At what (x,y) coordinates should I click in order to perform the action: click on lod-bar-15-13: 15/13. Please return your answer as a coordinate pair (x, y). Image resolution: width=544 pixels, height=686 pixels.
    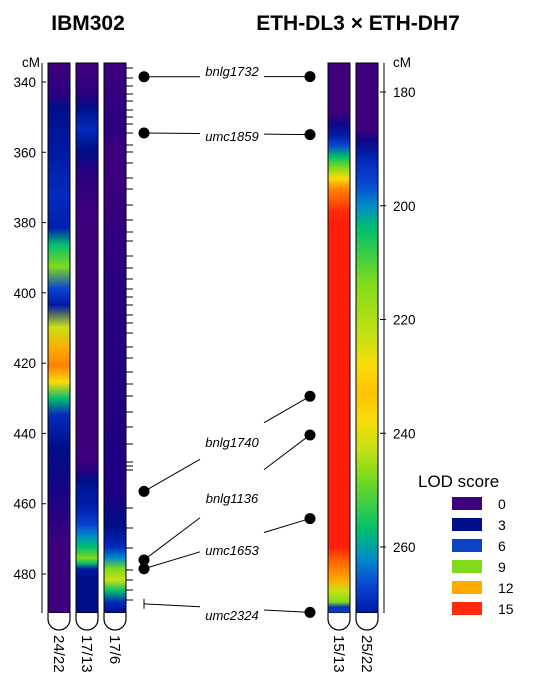
    Looking at the image, I should click on (339, 367).